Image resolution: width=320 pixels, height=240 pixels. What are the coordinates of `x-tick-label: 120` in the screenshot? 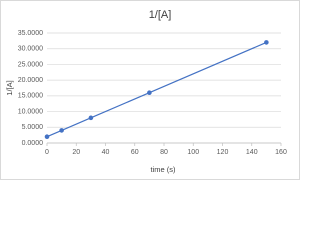 It's located at (223, 152).